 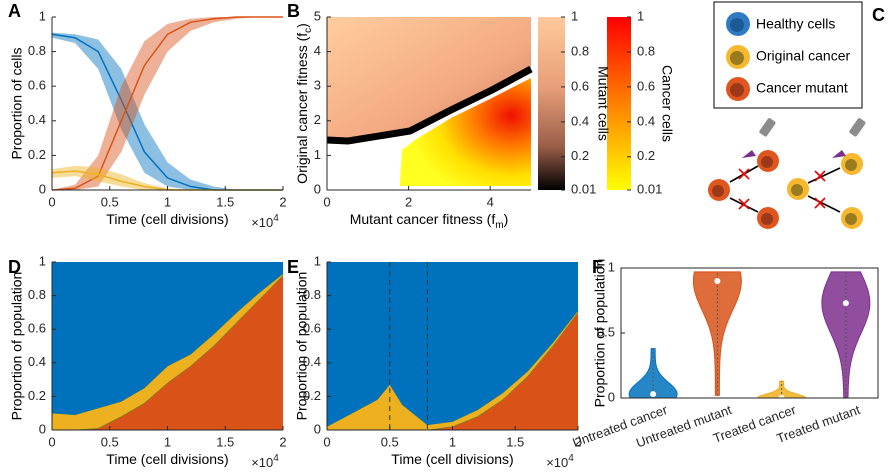 I want to click on panel-letter: A, so click(x=14, y=11).